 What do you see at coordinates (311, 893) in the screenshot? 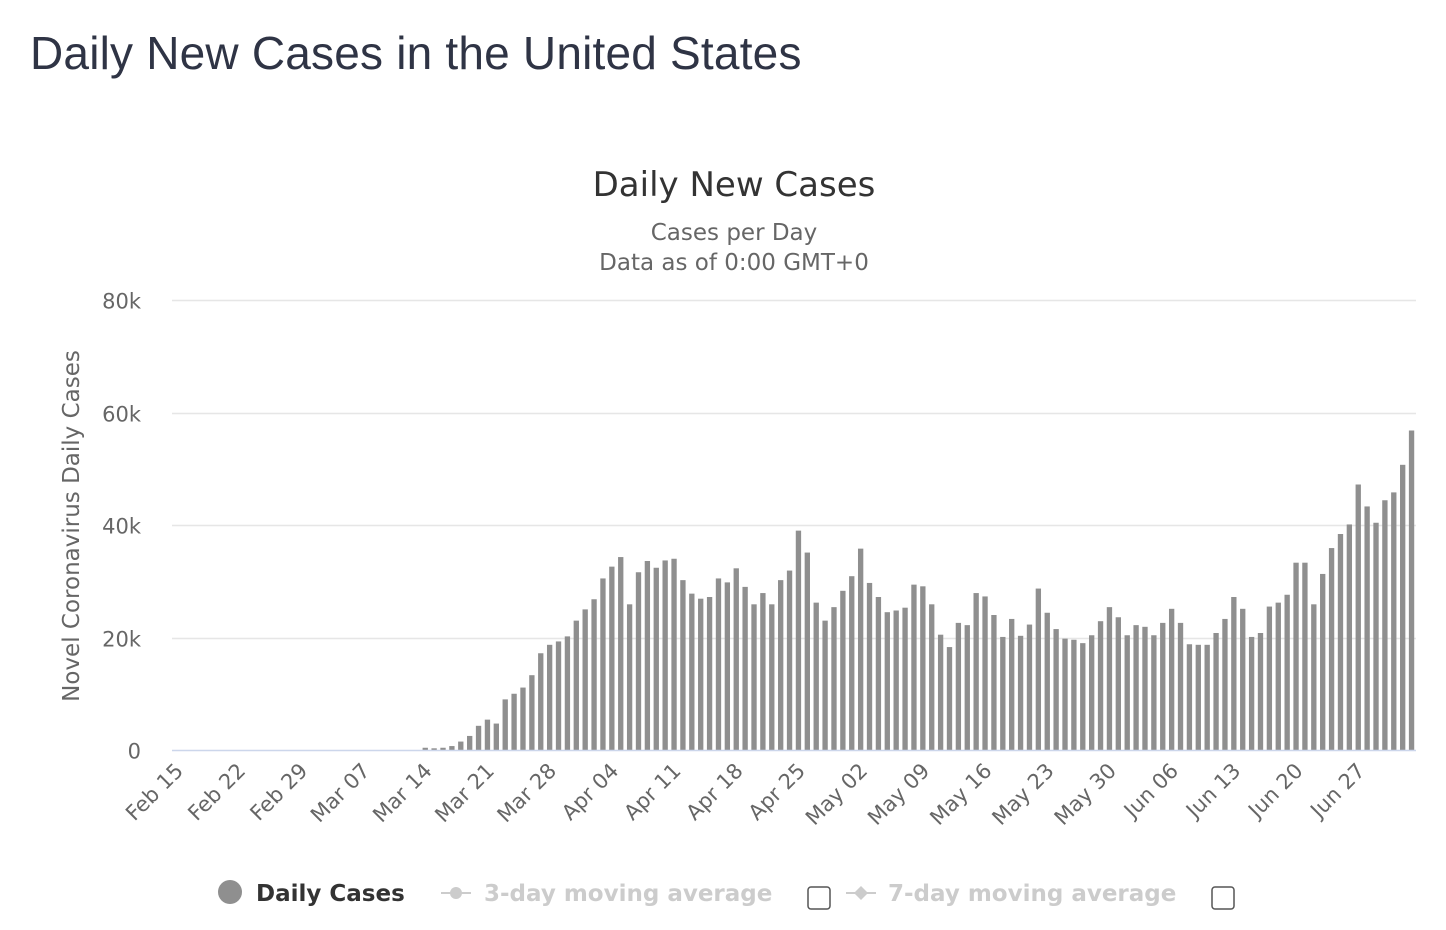
I see `legend-item-daily-cases: Daily Cases` at bounding box center [311, 893].